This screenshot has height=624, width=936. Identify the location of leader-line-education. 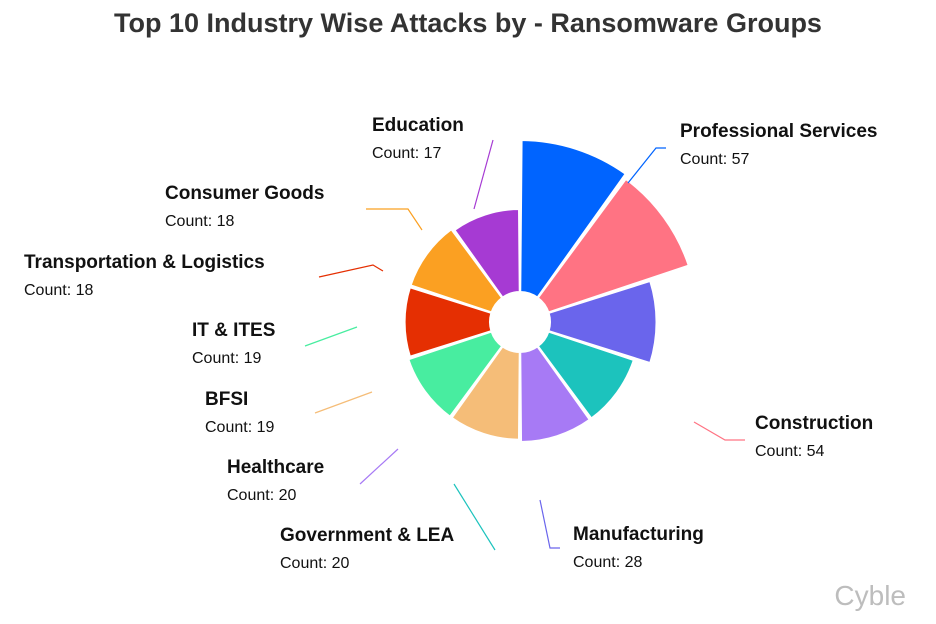
(483, 174).